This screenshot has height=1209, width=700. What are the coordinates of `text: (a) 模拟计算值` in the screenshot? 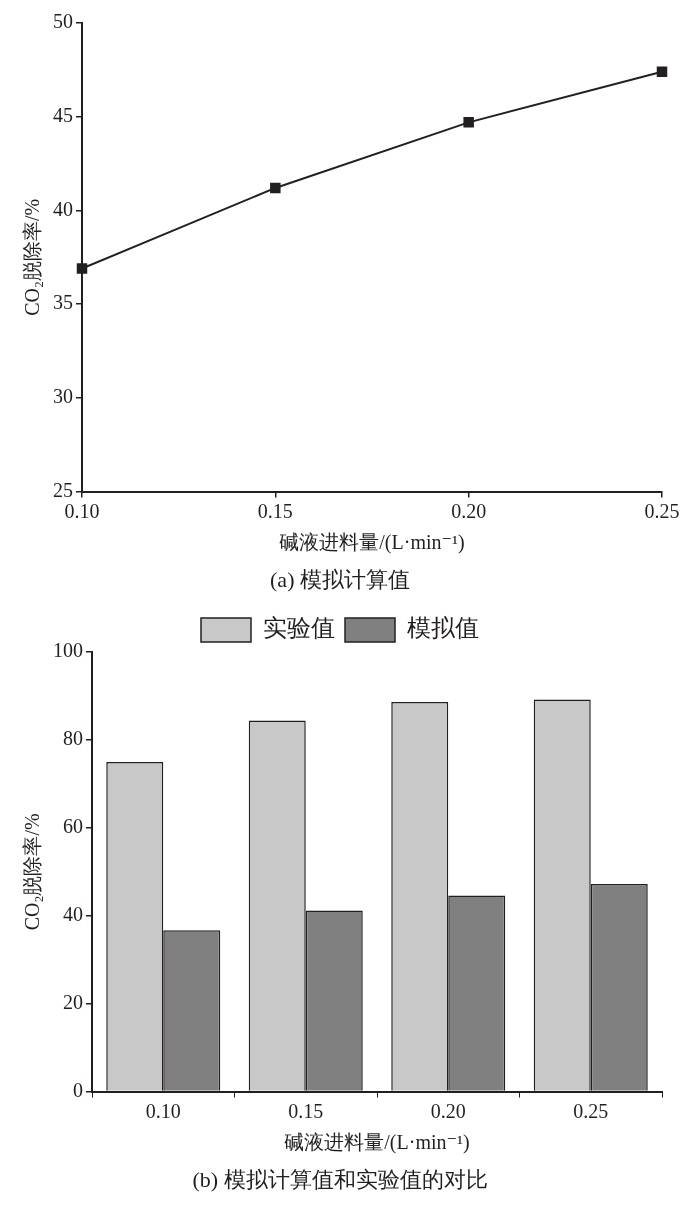 It's located at (340, 579).